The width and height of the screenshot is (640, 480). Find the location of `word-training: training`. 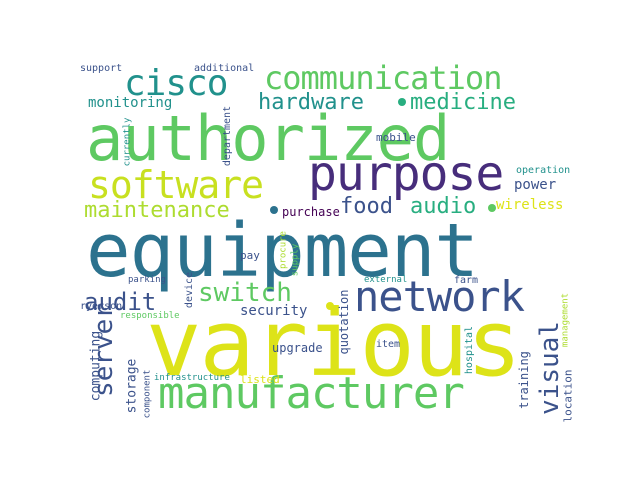

word-training: training is located at coordinates (524, 380).